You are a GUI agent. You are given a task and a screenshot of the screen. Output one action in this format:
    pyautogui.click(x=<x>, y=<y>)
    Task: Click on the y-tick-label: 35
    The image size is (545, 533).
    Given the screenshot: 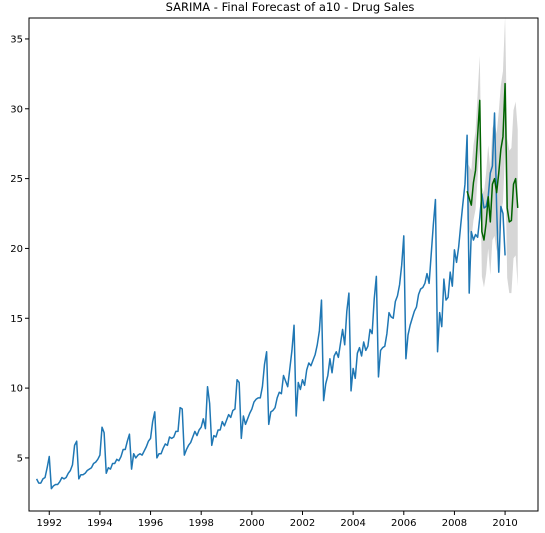 What is the action you would take?
    pyautogui.click(x=16, y=39)
    